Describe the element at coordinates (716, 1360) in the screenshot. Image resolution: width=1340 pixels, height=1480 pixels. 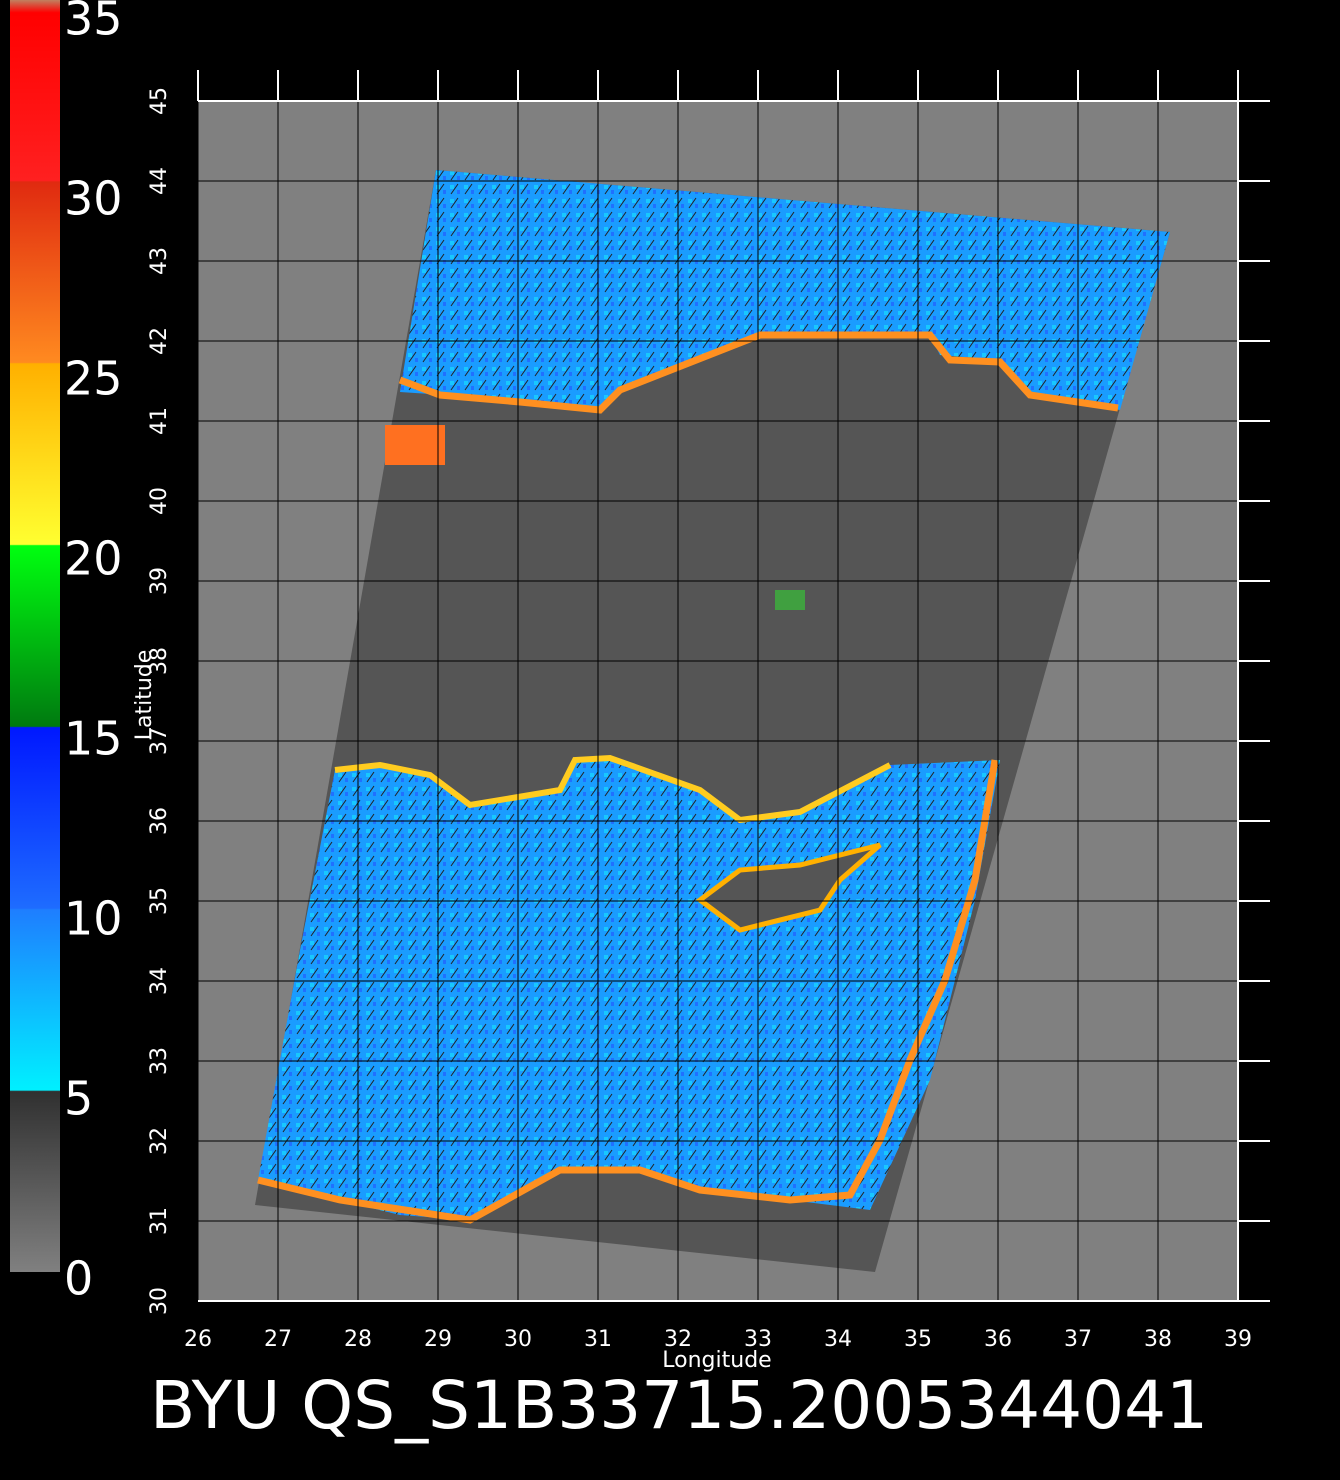
I see `x-axis-label: Longitude` at that location.